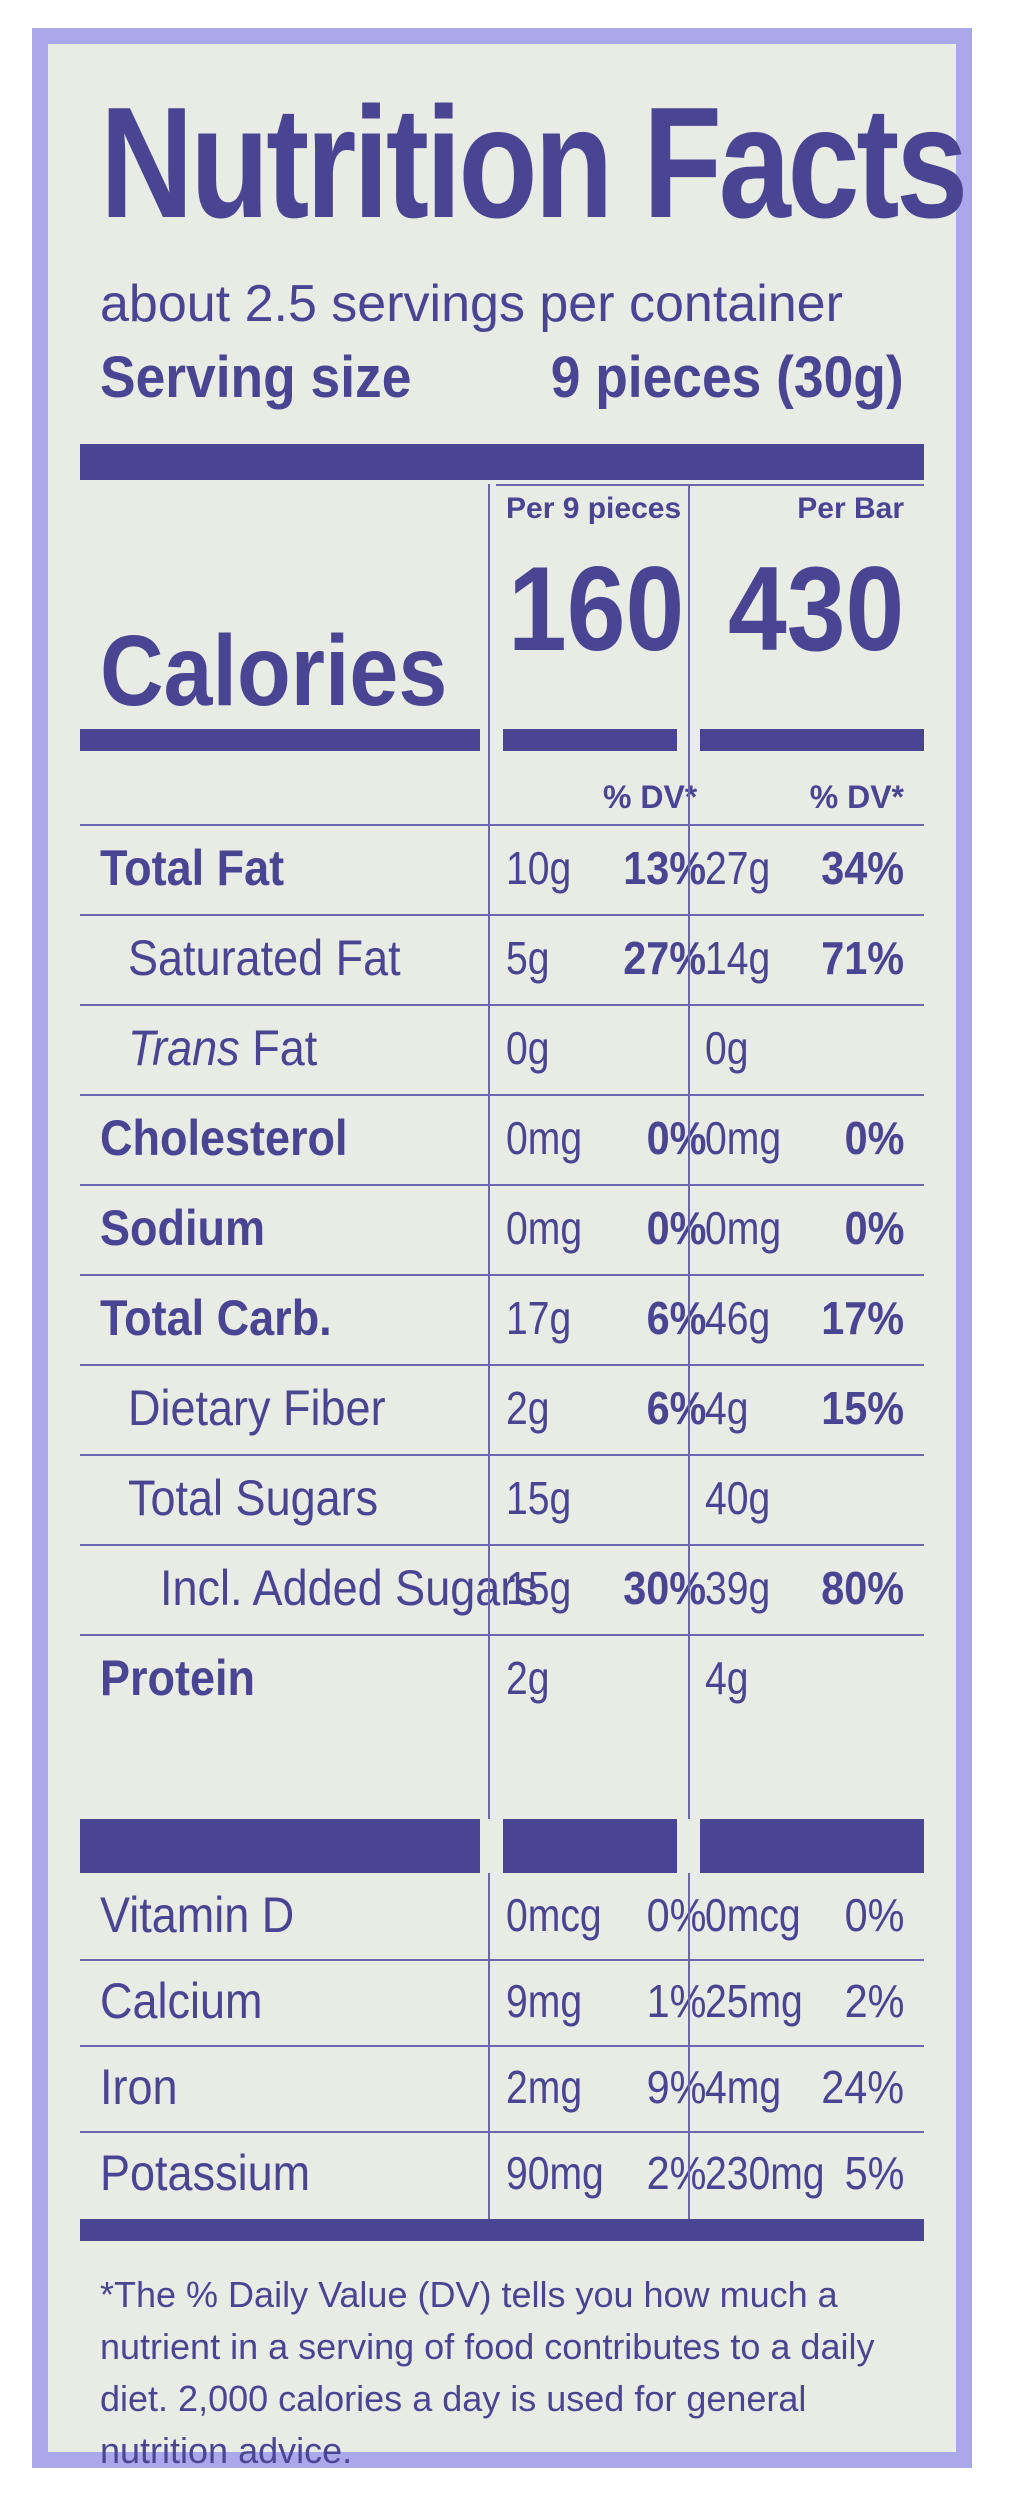 This screenshot has height=2499, width=1016. Describe the element at coordinates (349, 1588) in the screenshot. I see `nutrient-label: Incl. Added Sugars` at that location.